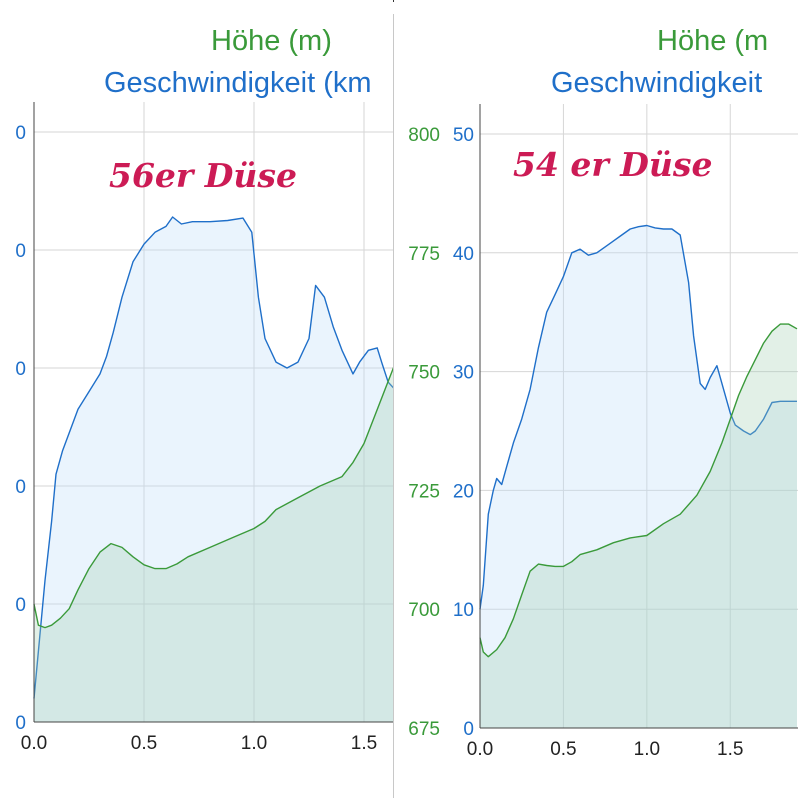  I want to click on elevation-tick-label: 775, so click(424, 254).